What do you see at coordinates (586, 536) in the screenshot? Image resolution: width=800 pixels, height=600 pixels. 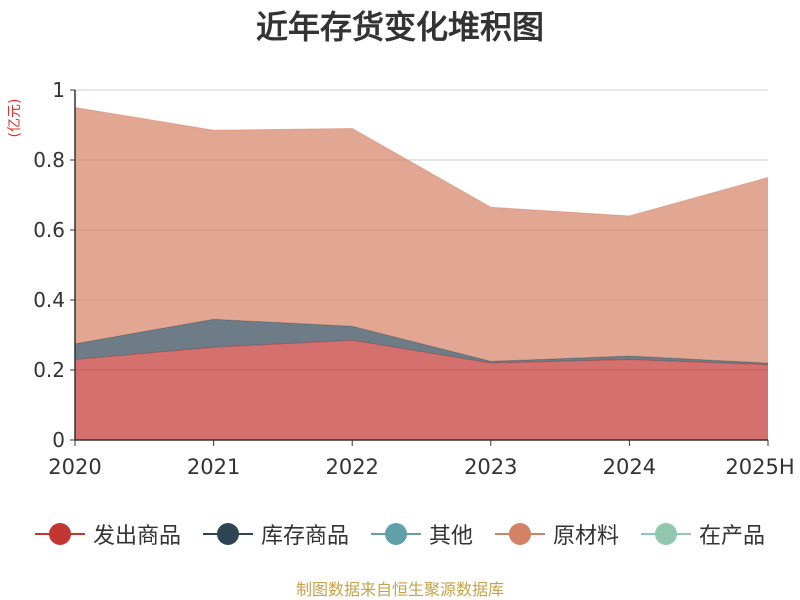 I see `legend-label: 原材料` at bounding box center [586, 536].